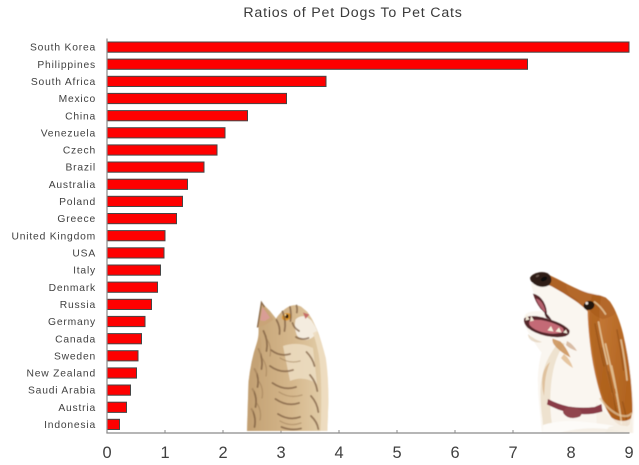 The image size is (639, 465). I want to click on svg-text: Australia, so click(72, 185).